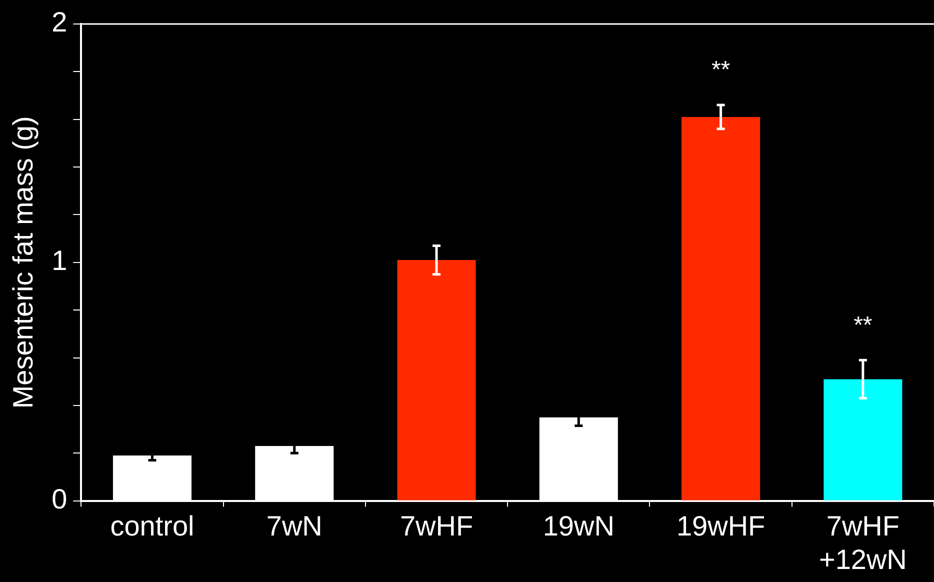 This screenshot has height=582, width=934. Describe the element at coordinates (60, 260) in the screenshot. I see `y-tick-label: 1` at that location.